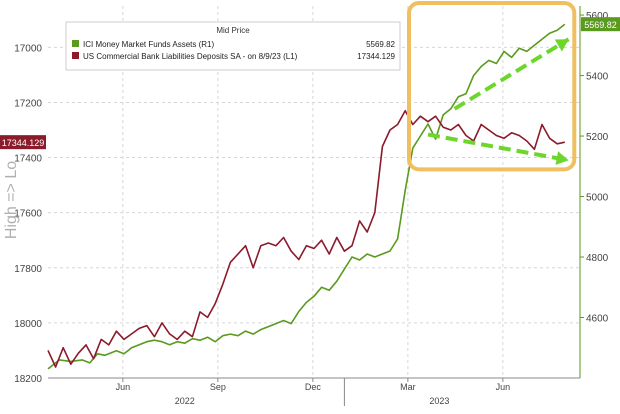  I want to click on left-axis-title: High => Lo, so click(11, 200).